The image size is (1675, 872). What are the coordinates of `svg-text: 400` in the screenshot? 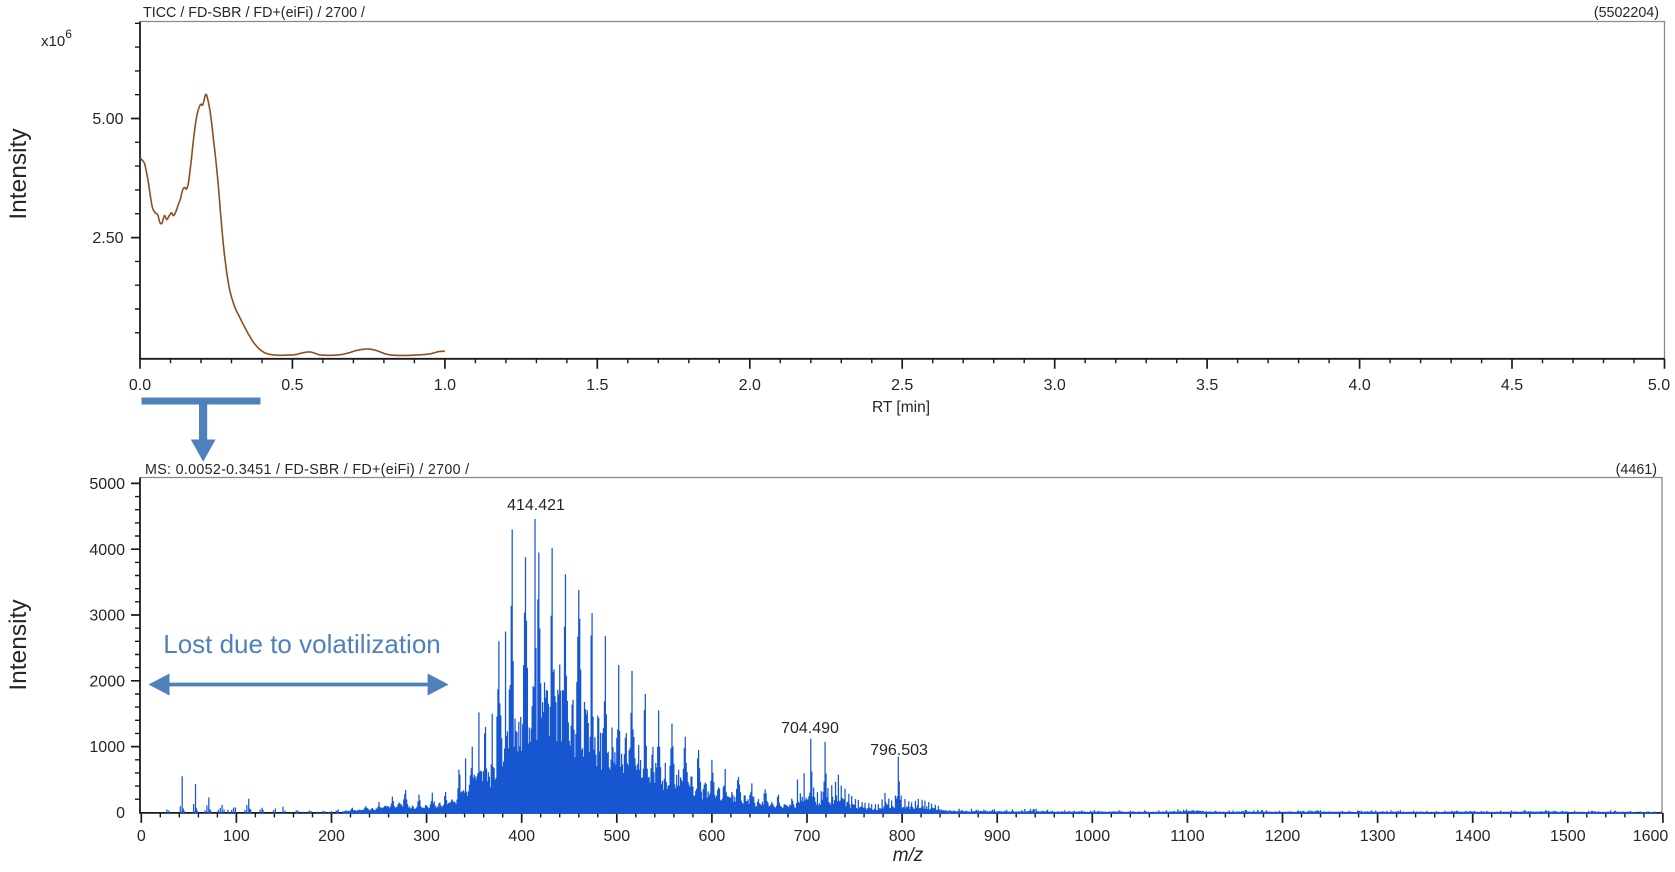 It's located at (521, 836).